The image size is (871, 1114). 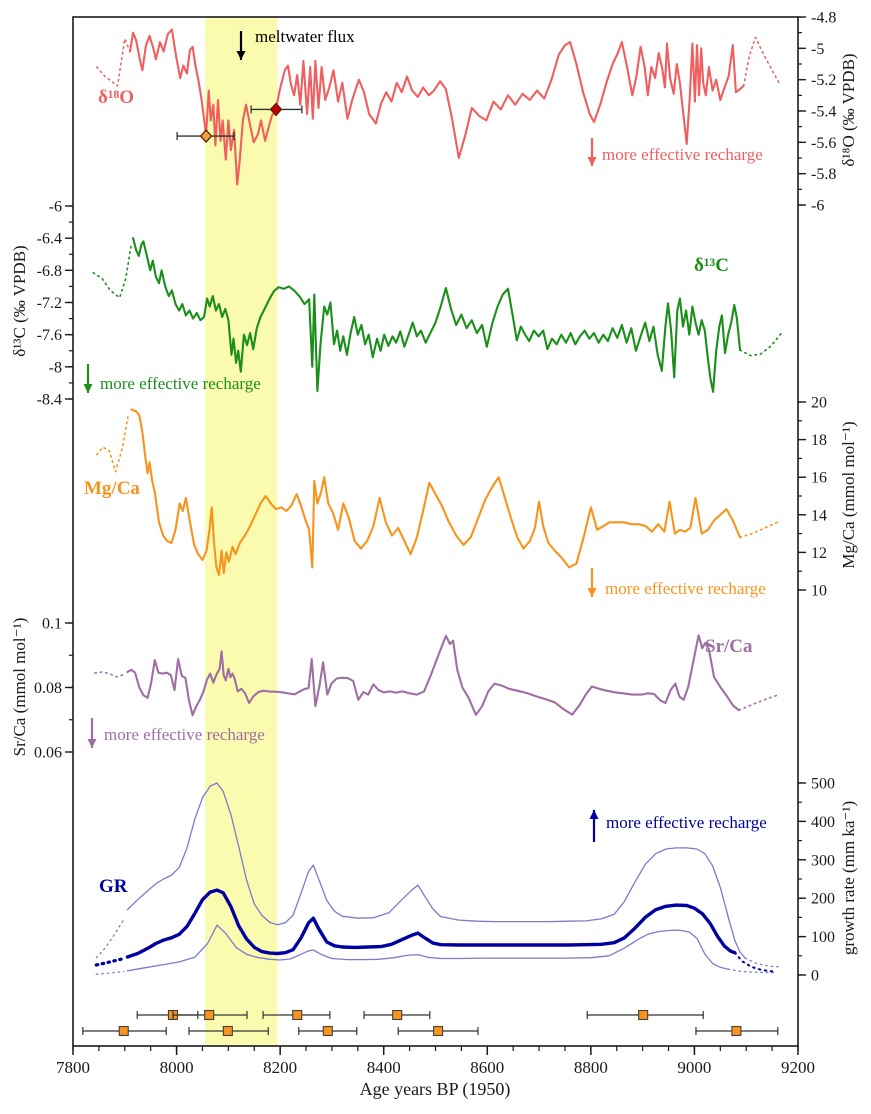 I want to click on d13C-line, so click(x=437, y=315).